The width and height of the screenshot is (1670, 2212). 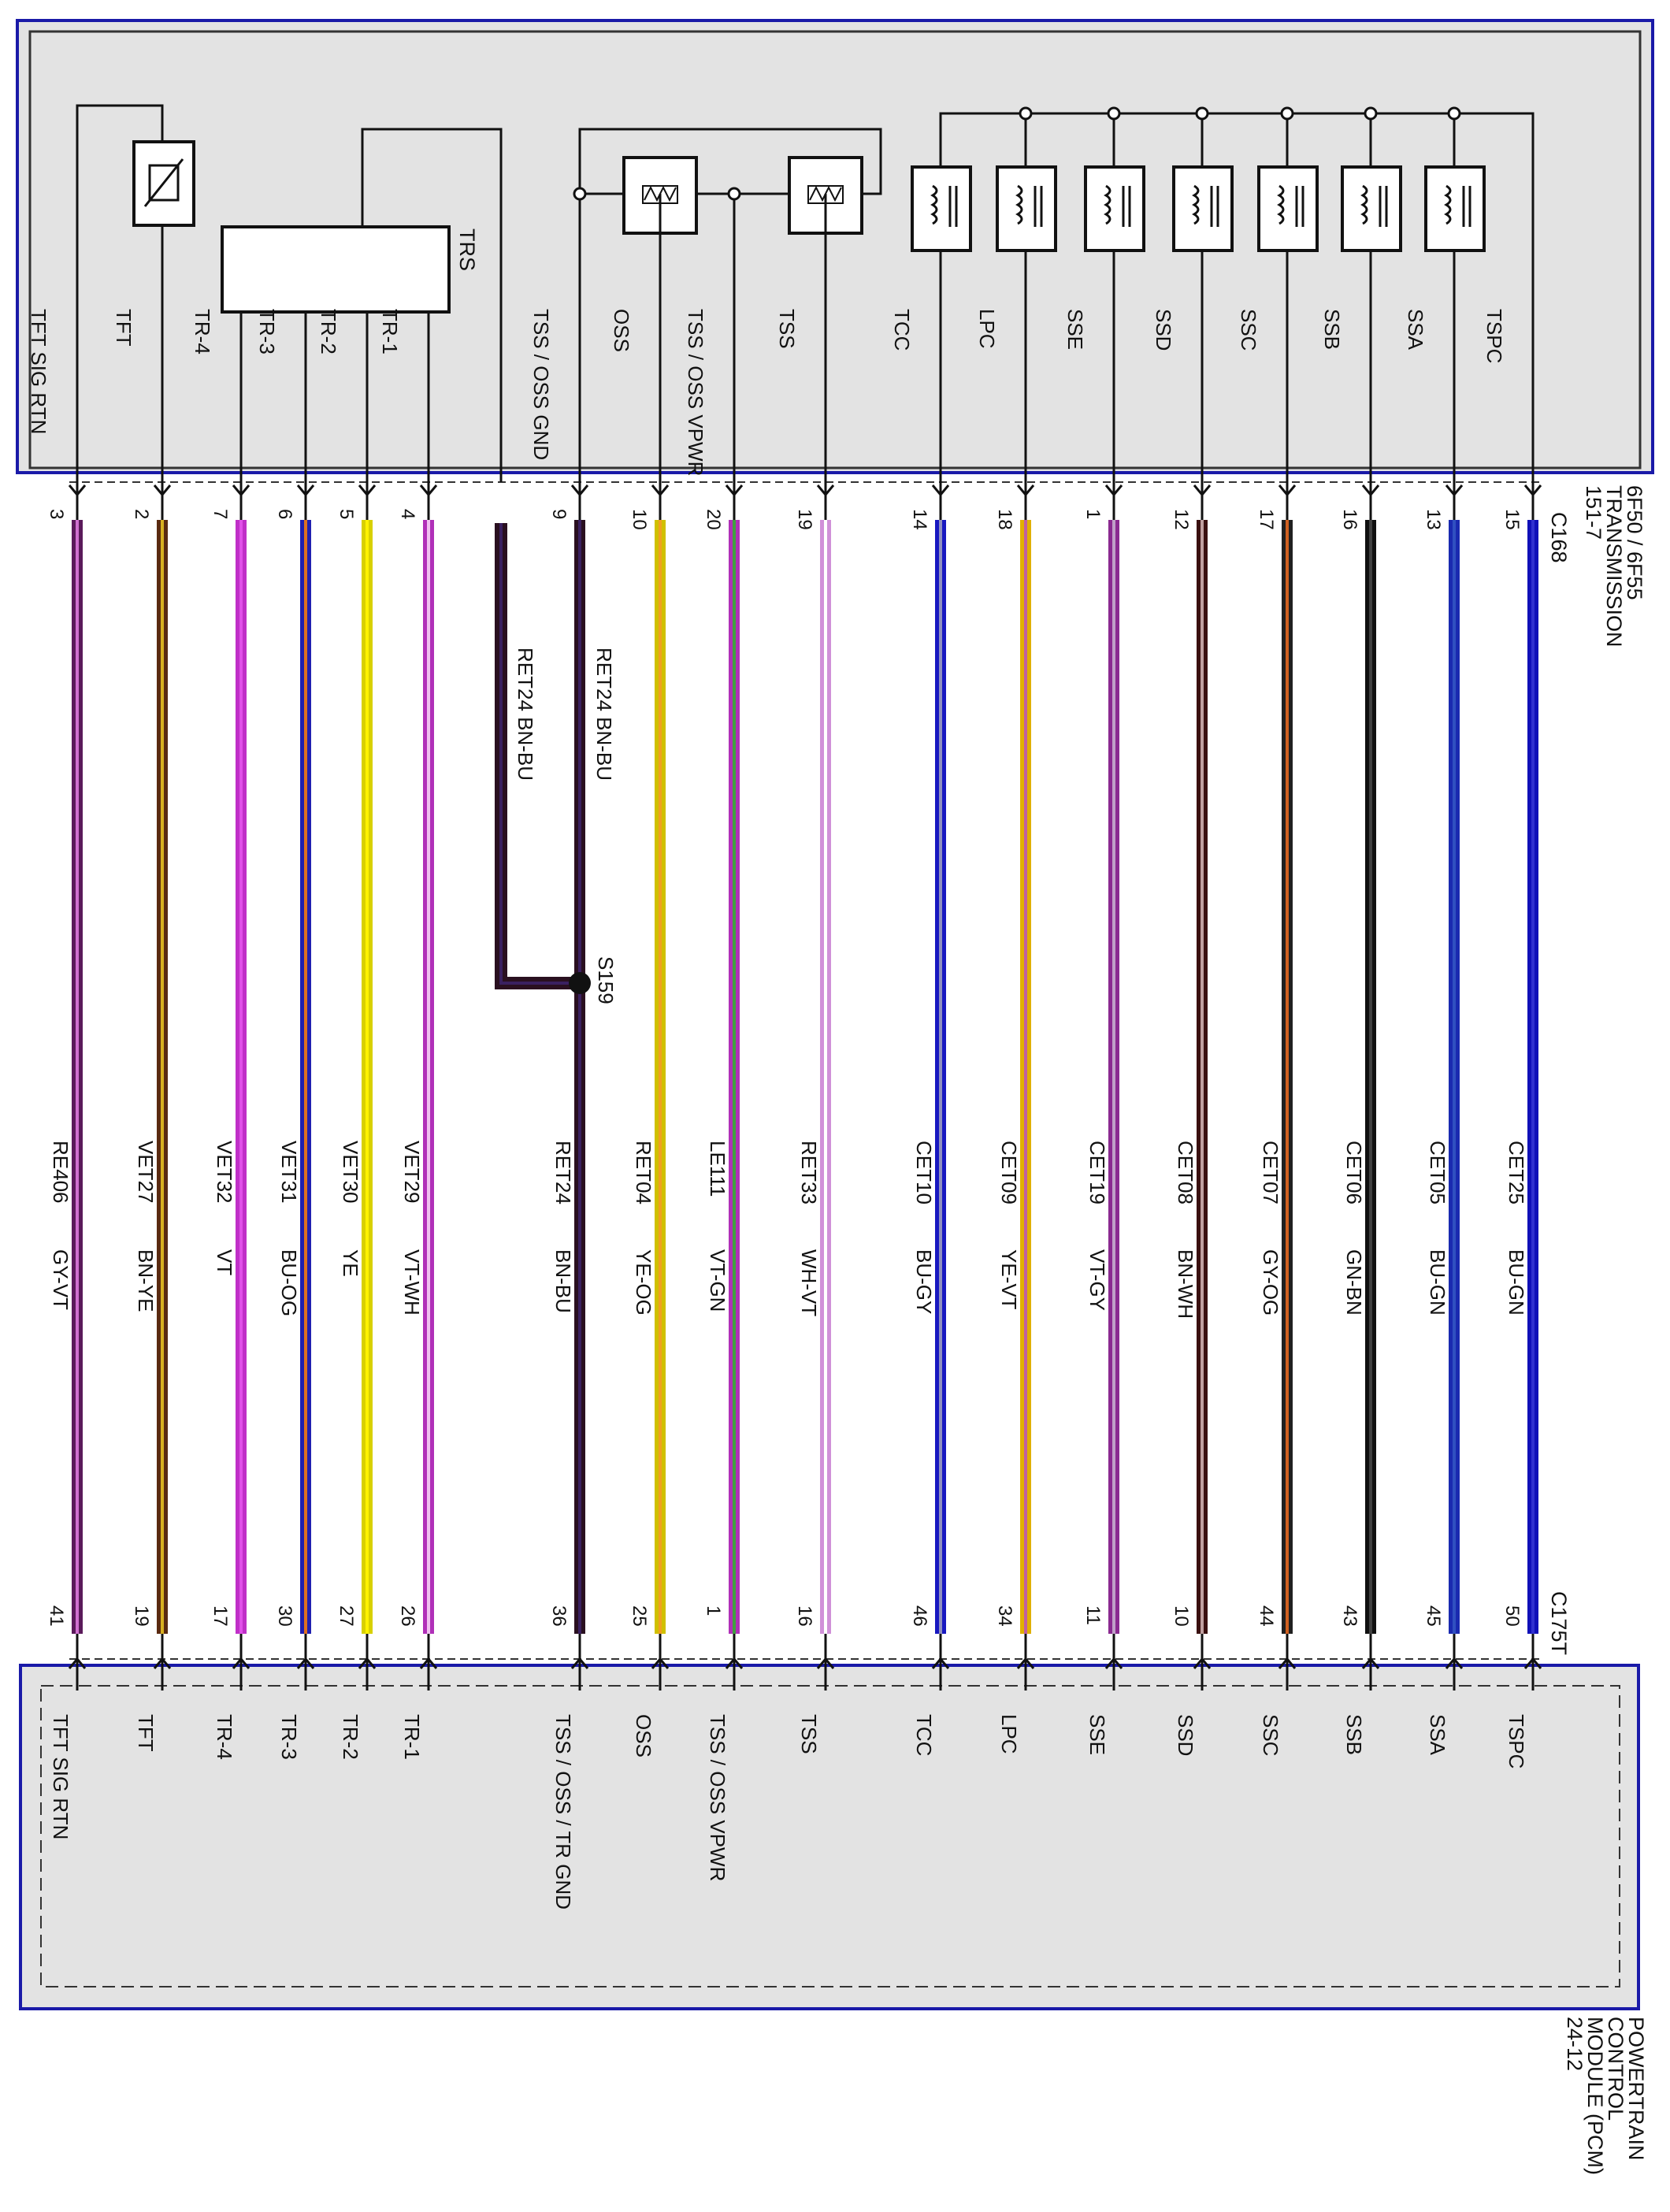 I want to click on top-pin-cet25: 15, so click(x=1512, y=519).